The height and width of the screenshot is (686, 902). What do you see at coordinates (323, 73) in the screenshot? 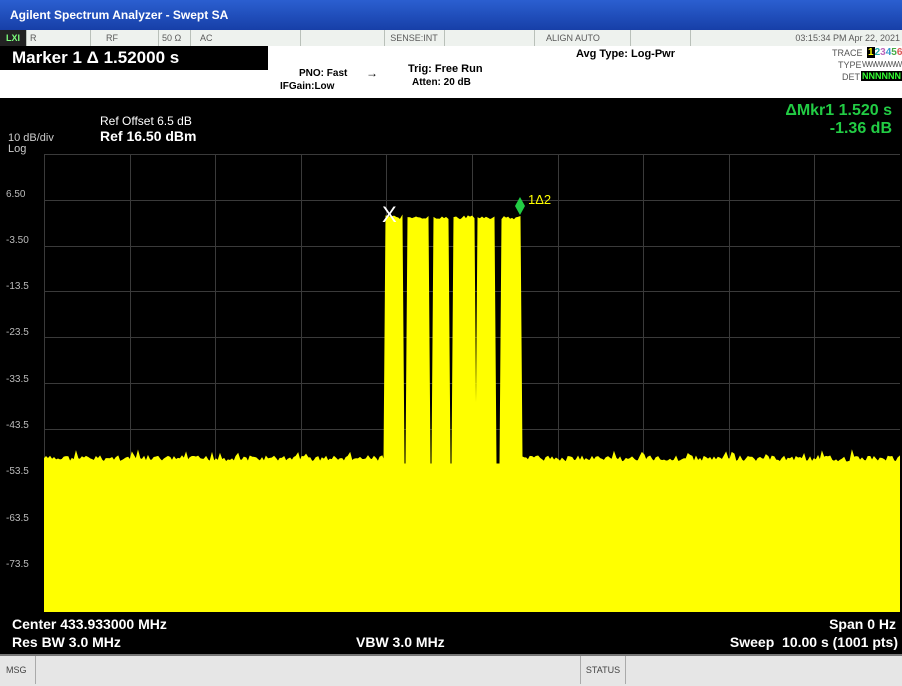
I see `pno-setting: PNO: Fast` at bounding box center [323, 73].